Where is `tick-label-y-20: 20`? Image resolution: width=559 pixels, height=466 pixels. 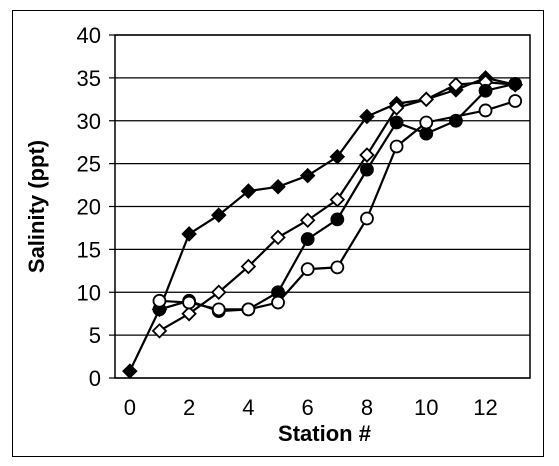 tick-label-y-20: 20 is located at coordinates (89, 207).